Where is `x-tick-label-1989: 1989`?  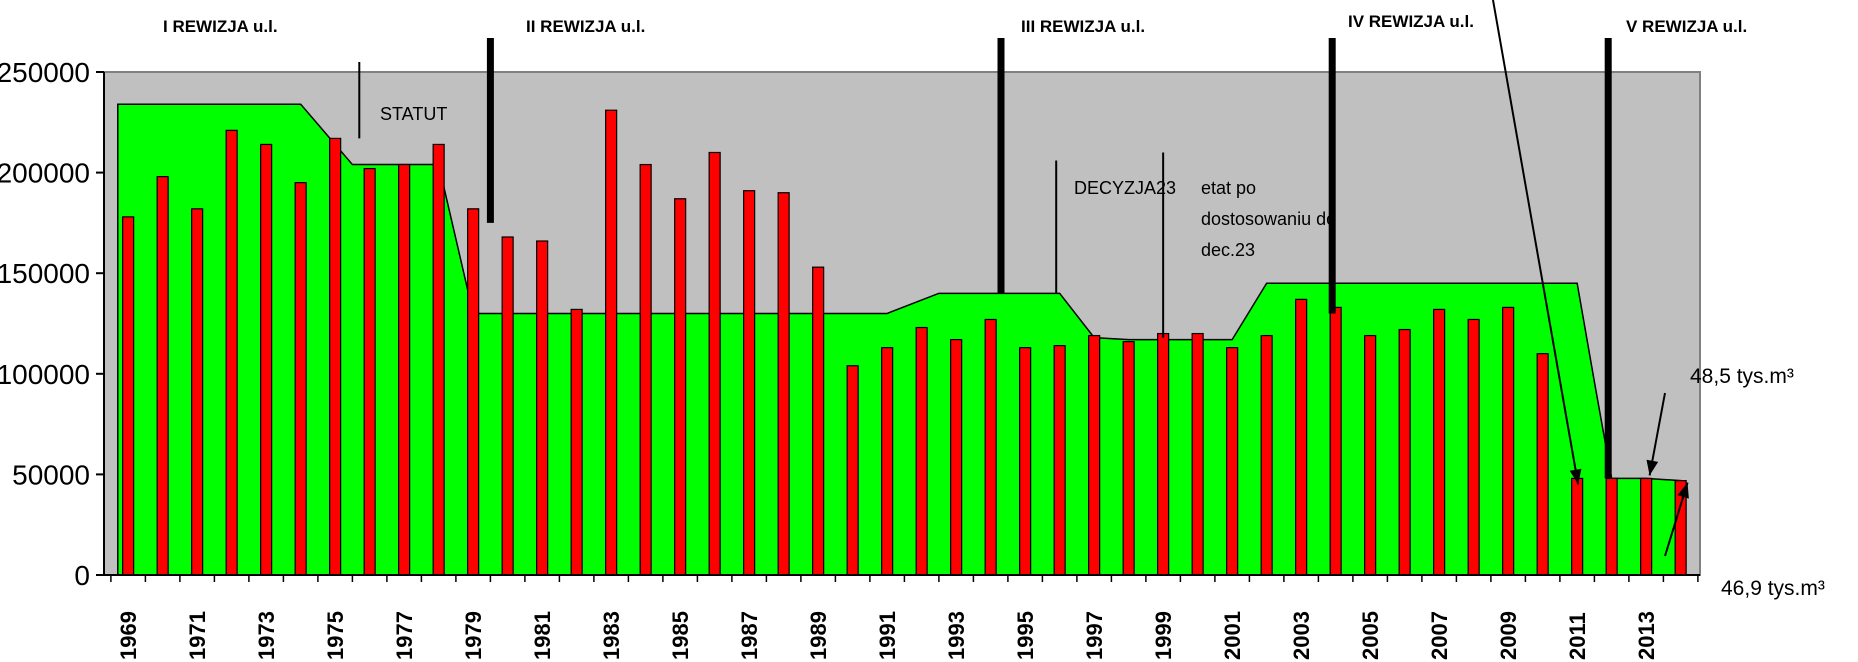
x-tick-label-1989: 1989 is located at coordinates (818, 635).